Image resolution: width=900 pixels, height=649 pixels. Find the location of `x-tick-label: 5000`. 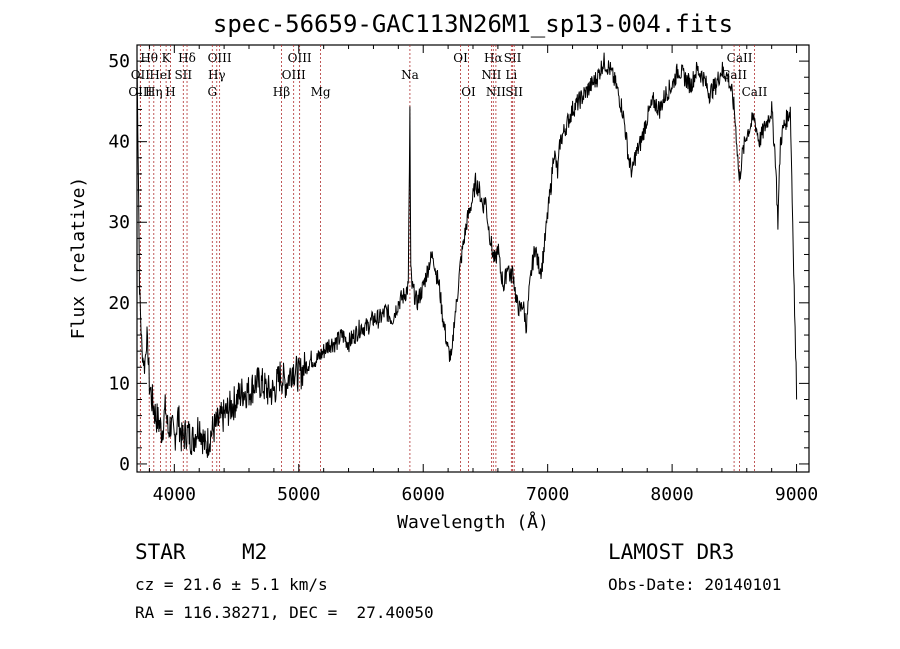

x-tick-label: 5000 is located at coordinates (298, 494).